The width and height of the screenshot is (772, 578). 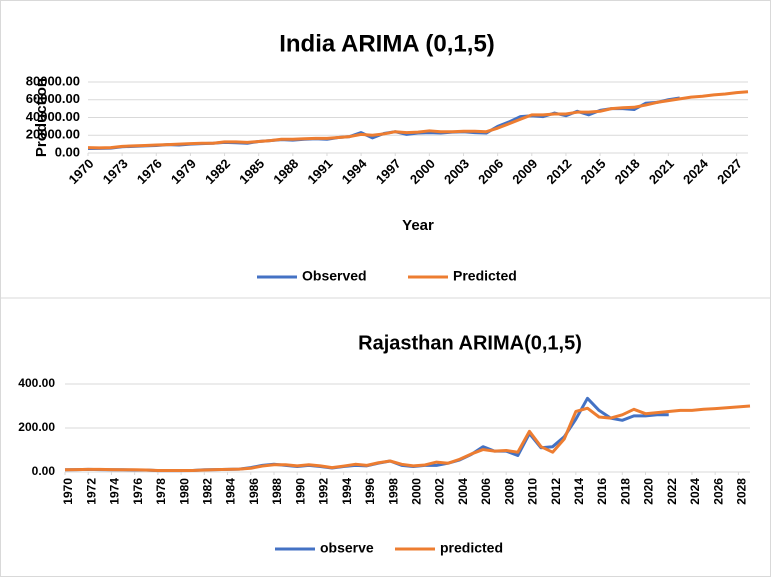 I want to click on x-tick-label: 2022, so click(x=672, y=491).